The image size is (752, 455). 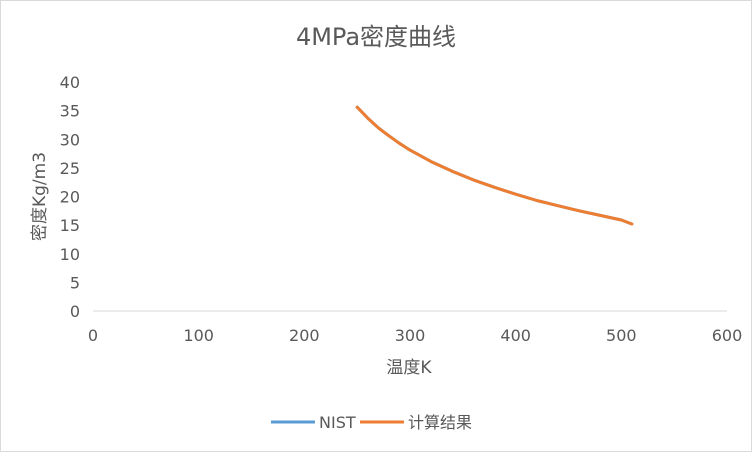 What do you see at coordinates (75, 282) in the screenshot?
I see `y-tick-label: 5` at bounding box center [75, 282].